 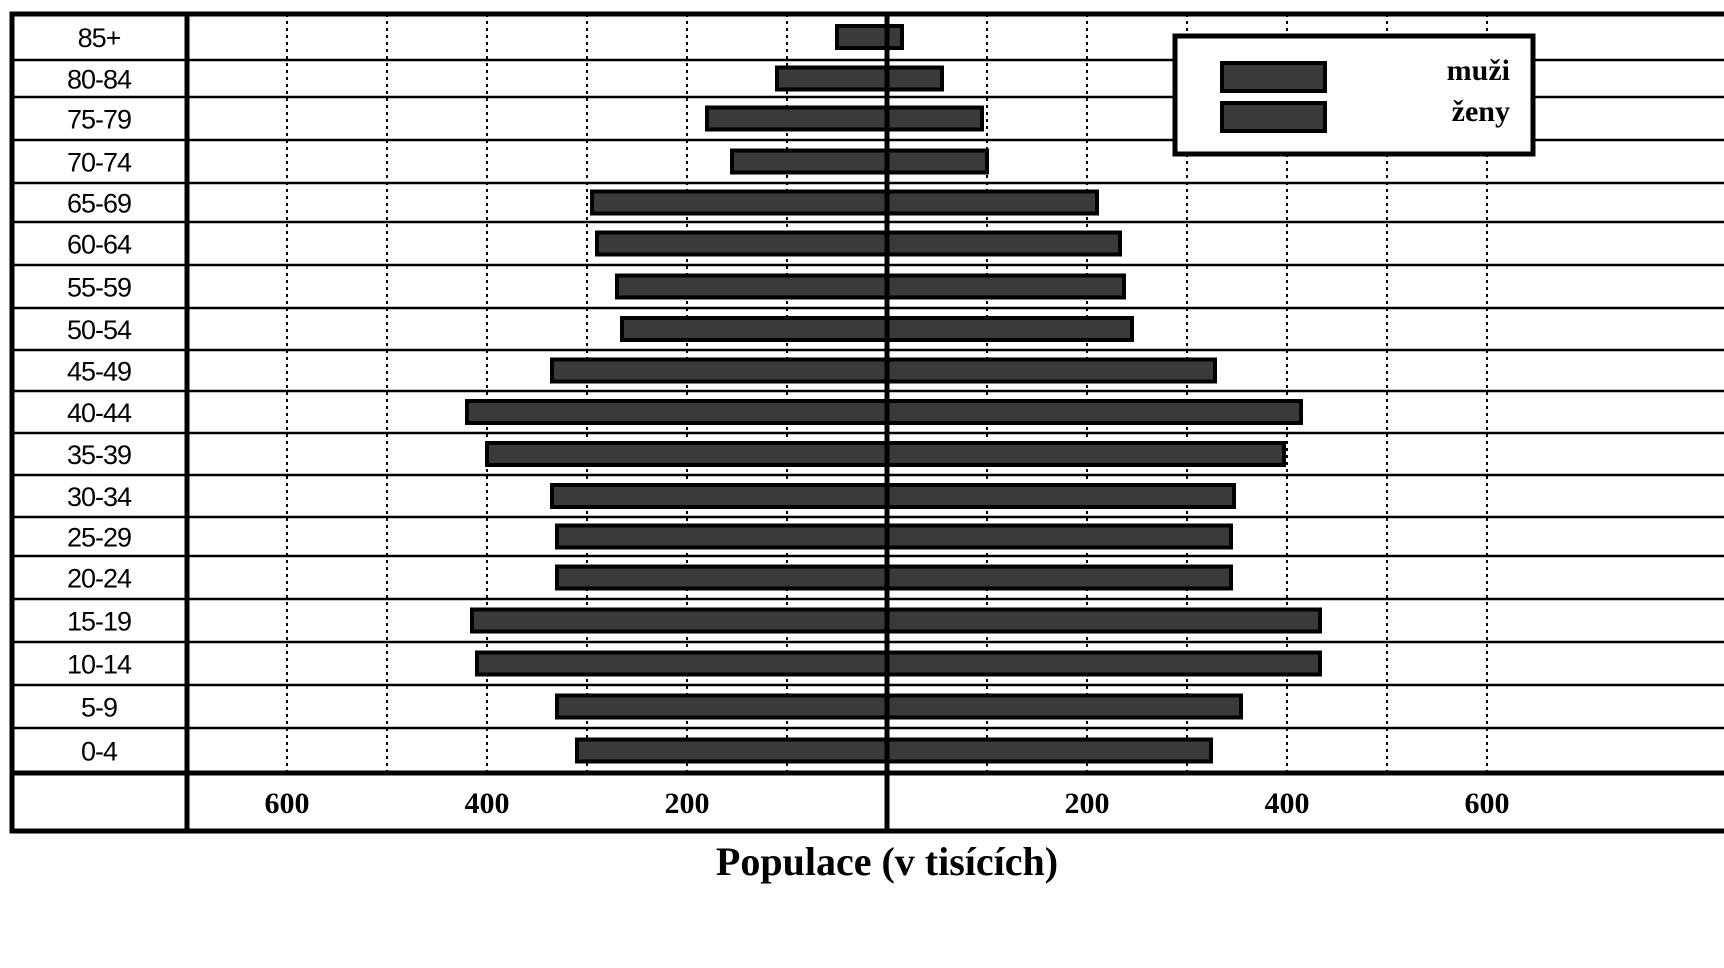 I want to click on x-axis-title: Populace (v tisících), so click(x=887, y=861).